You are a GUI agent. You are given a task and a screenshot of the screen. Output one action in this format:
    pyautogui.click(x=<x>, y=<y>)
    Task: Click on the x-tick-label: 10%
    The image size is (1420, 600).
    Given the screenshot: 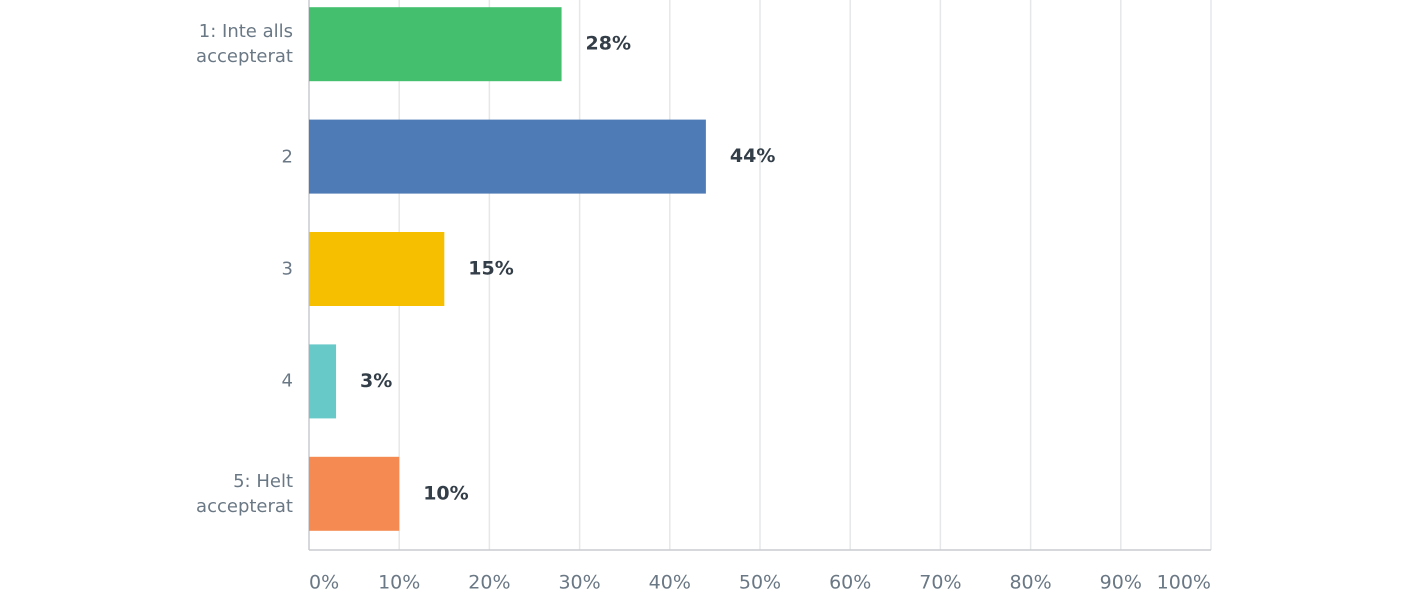 What is the action you would take?
    pyautogui.click(x=399, y=583)
    